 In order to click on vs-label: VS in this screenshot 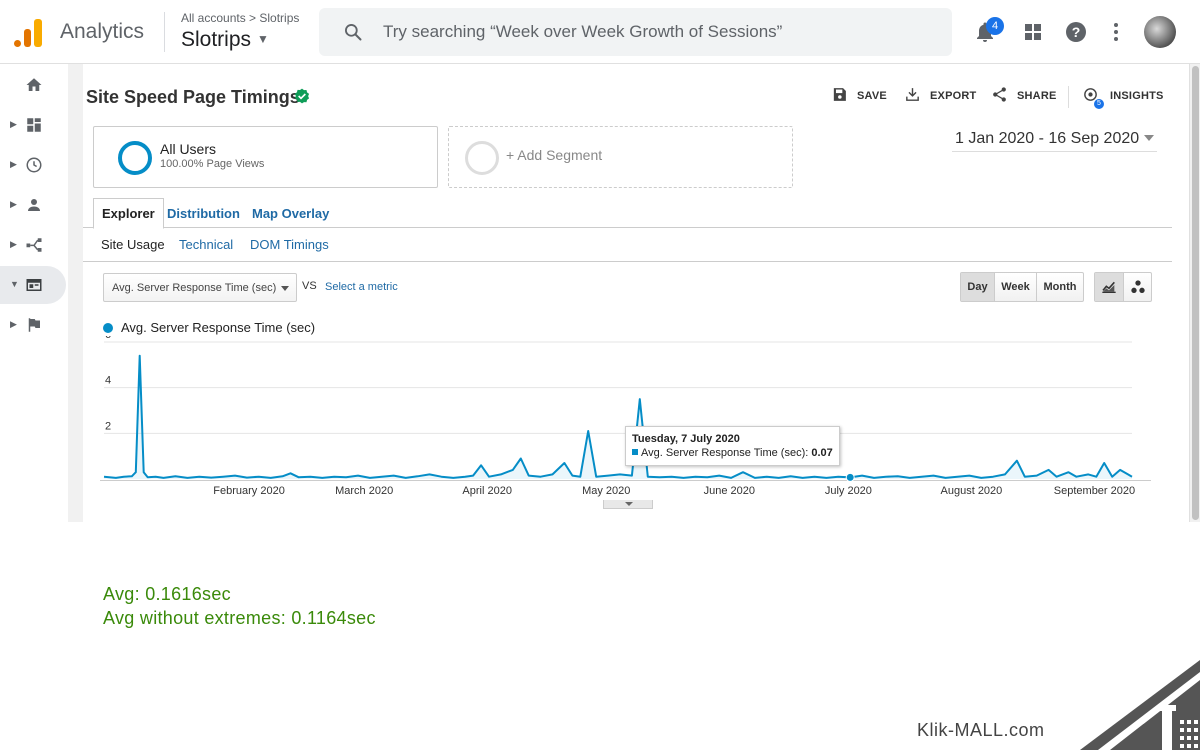, I will do `click(309, 286)`.